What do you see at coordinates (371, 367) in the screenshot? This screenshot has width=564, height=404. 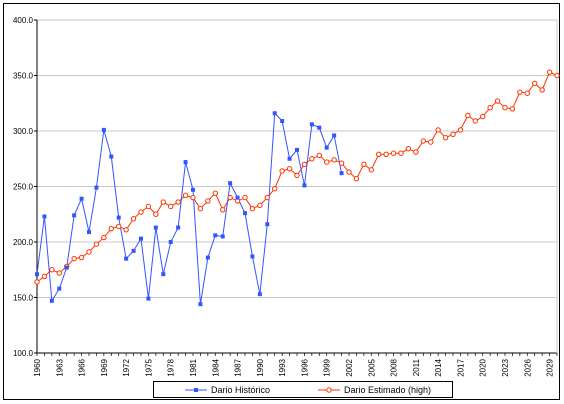 I see `x-tick-label: 2005` at bounding box center [371, 367].